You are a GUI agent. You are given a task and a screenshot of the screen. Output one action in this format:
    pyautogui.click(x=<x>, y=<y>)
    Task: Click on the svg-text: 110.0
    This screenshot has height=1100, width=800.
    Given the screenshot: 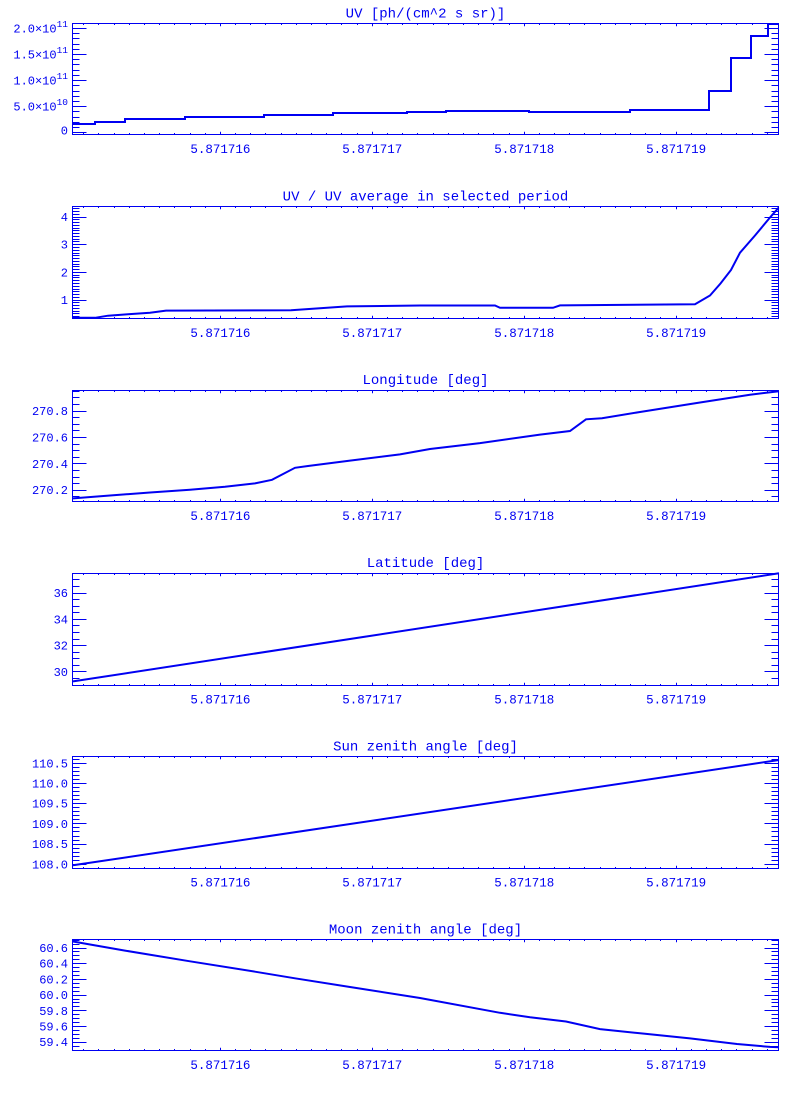 What is the action you would take?
    pyautogui.click(x=50, y=785)
    